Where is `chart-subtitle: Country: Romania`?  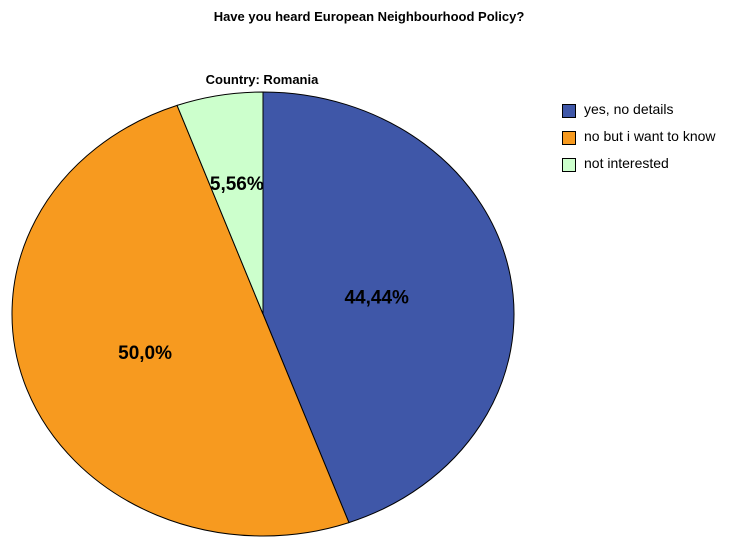 chart-subtitle: Country: Romania is located at coordinates (262, 79).